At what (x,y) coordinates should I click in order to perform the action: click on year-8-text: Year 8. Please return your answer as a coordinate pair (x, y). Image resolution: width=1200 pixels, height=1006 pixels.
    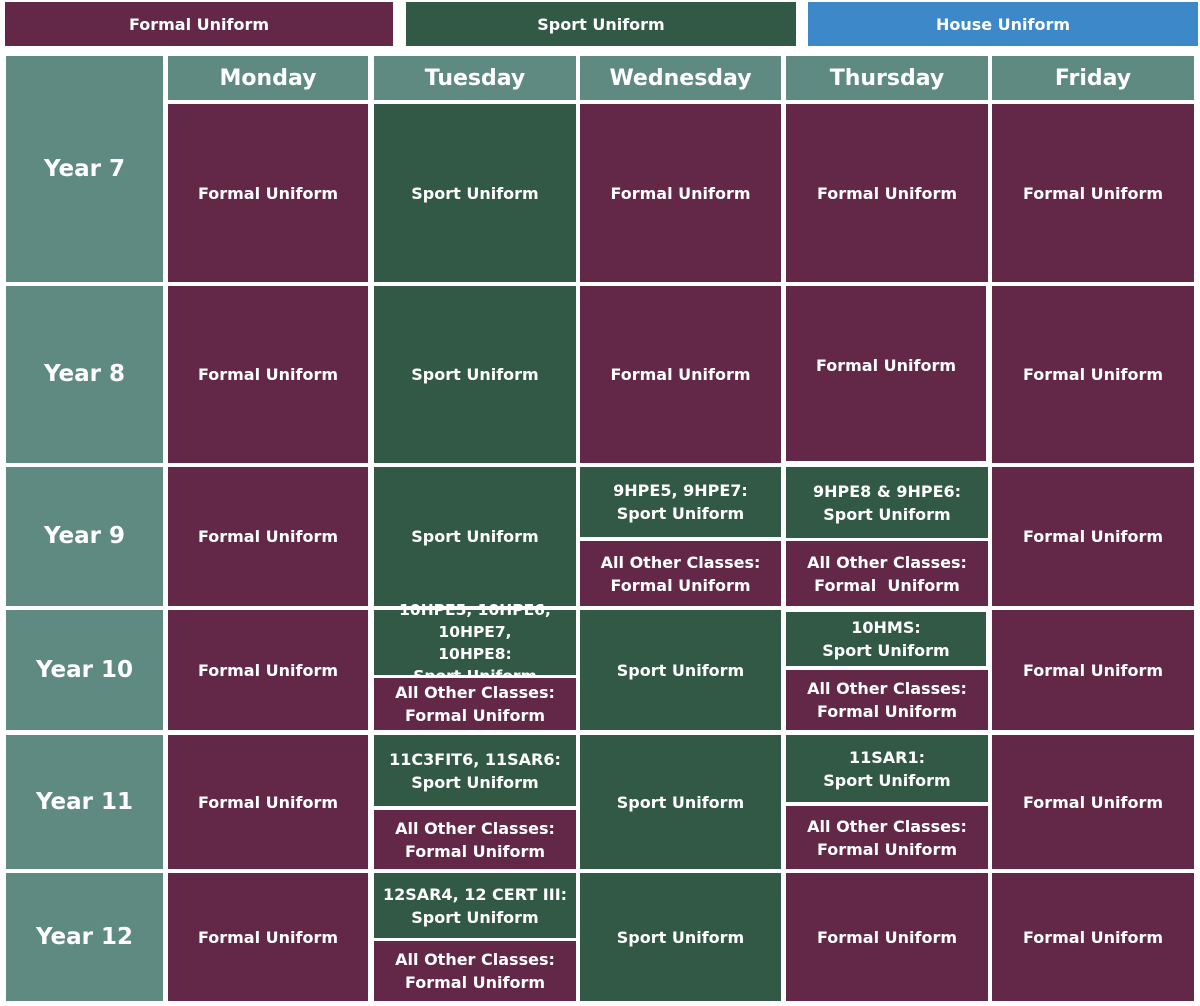
    Looking at the image, I should click on (84, 374).